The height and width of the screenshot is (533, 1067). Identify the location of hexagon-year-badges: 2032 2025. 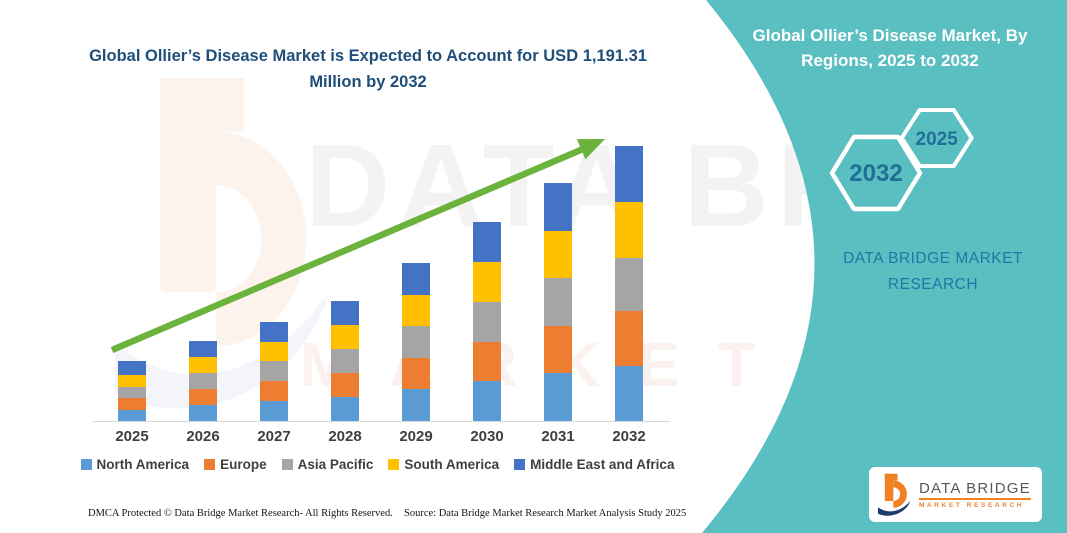
(901, 160).